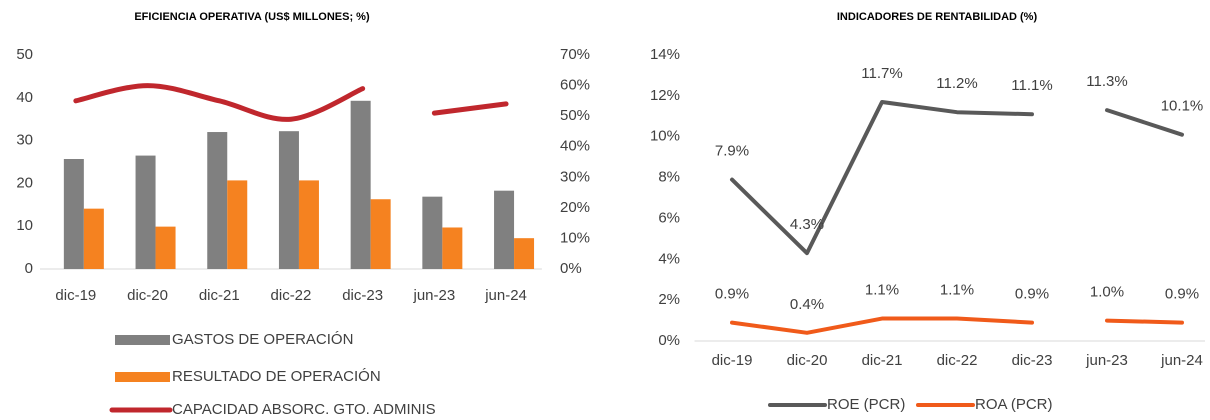  Describe the element at coordinates (575, 207) in the screenshot. I see `y2-tick-label: 20%` at that location.